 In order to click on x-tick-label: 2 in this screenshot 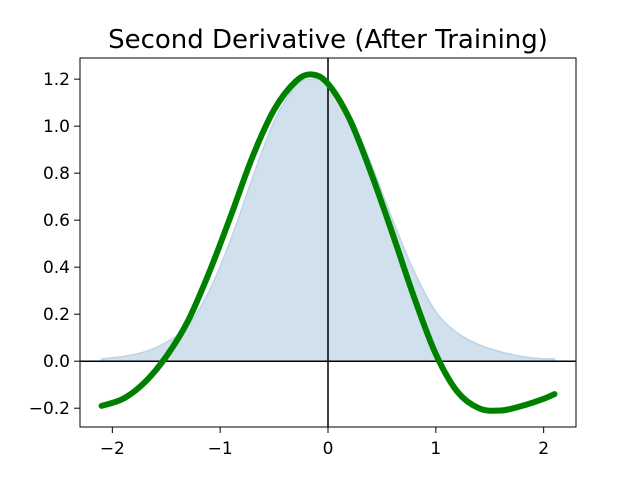, I will do `click(543, 449)`.